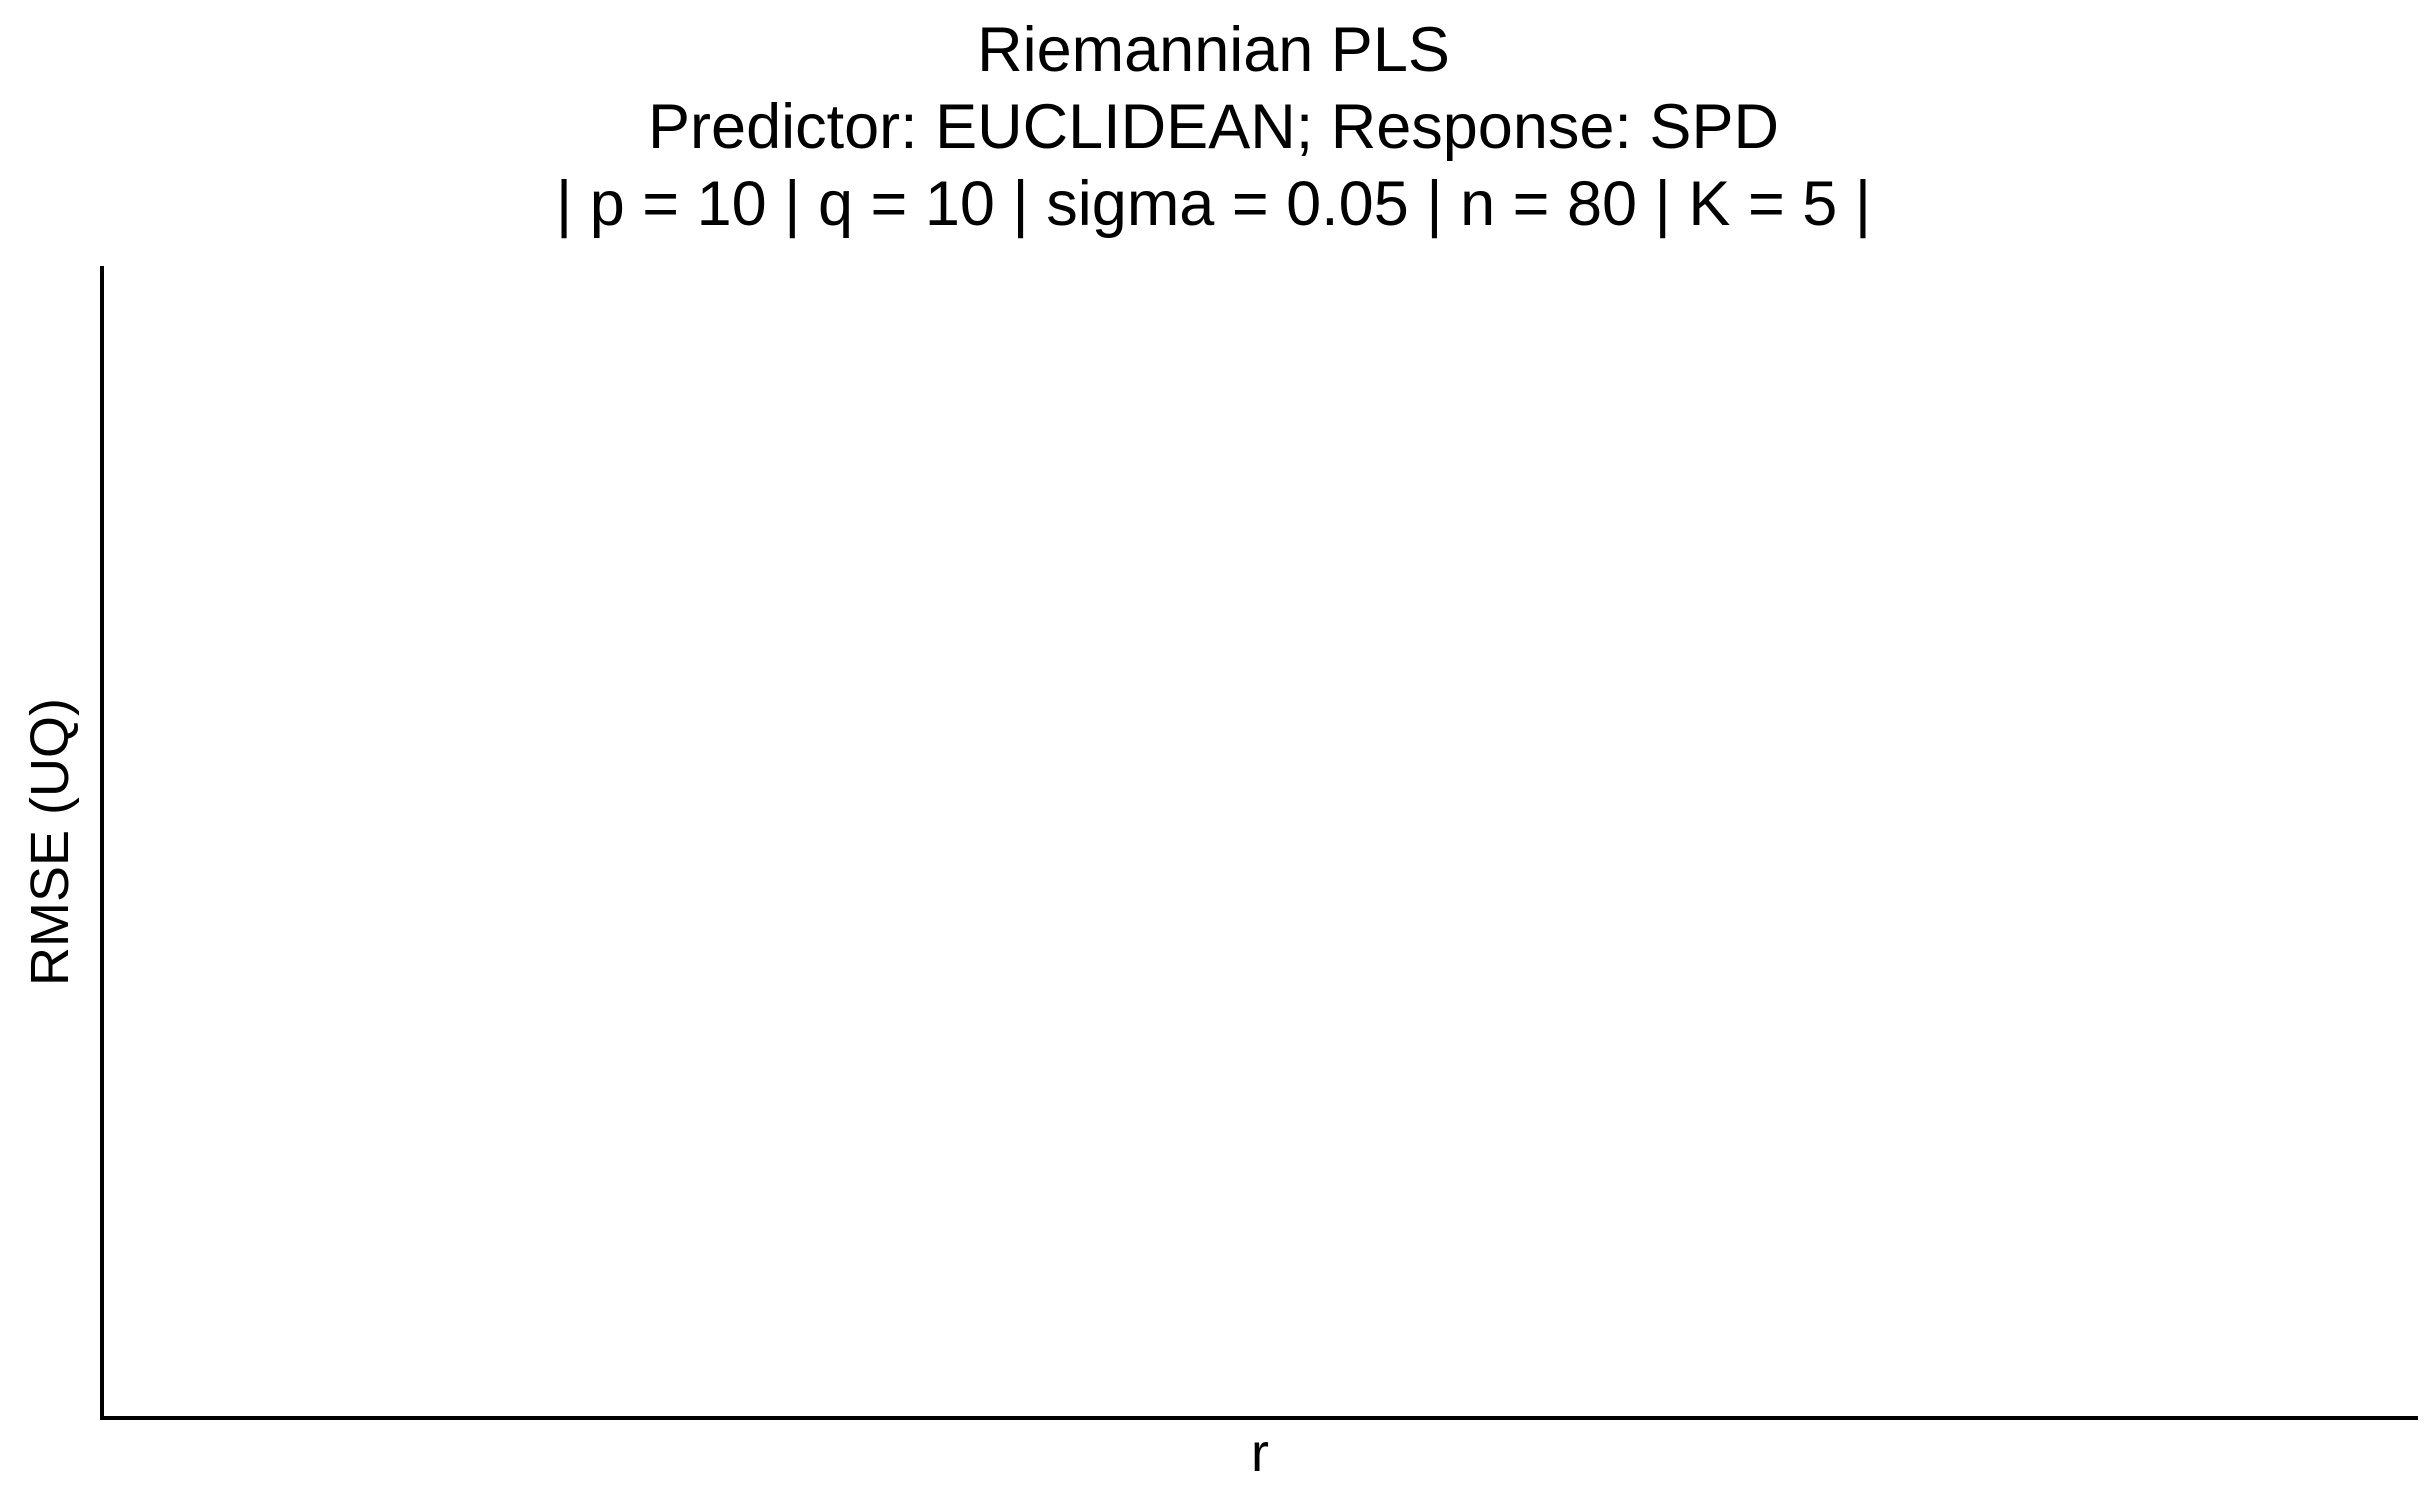 The image size is (2427, 1500). I want to click on chart-title: Riemannian PLS, so click(1213, 50).